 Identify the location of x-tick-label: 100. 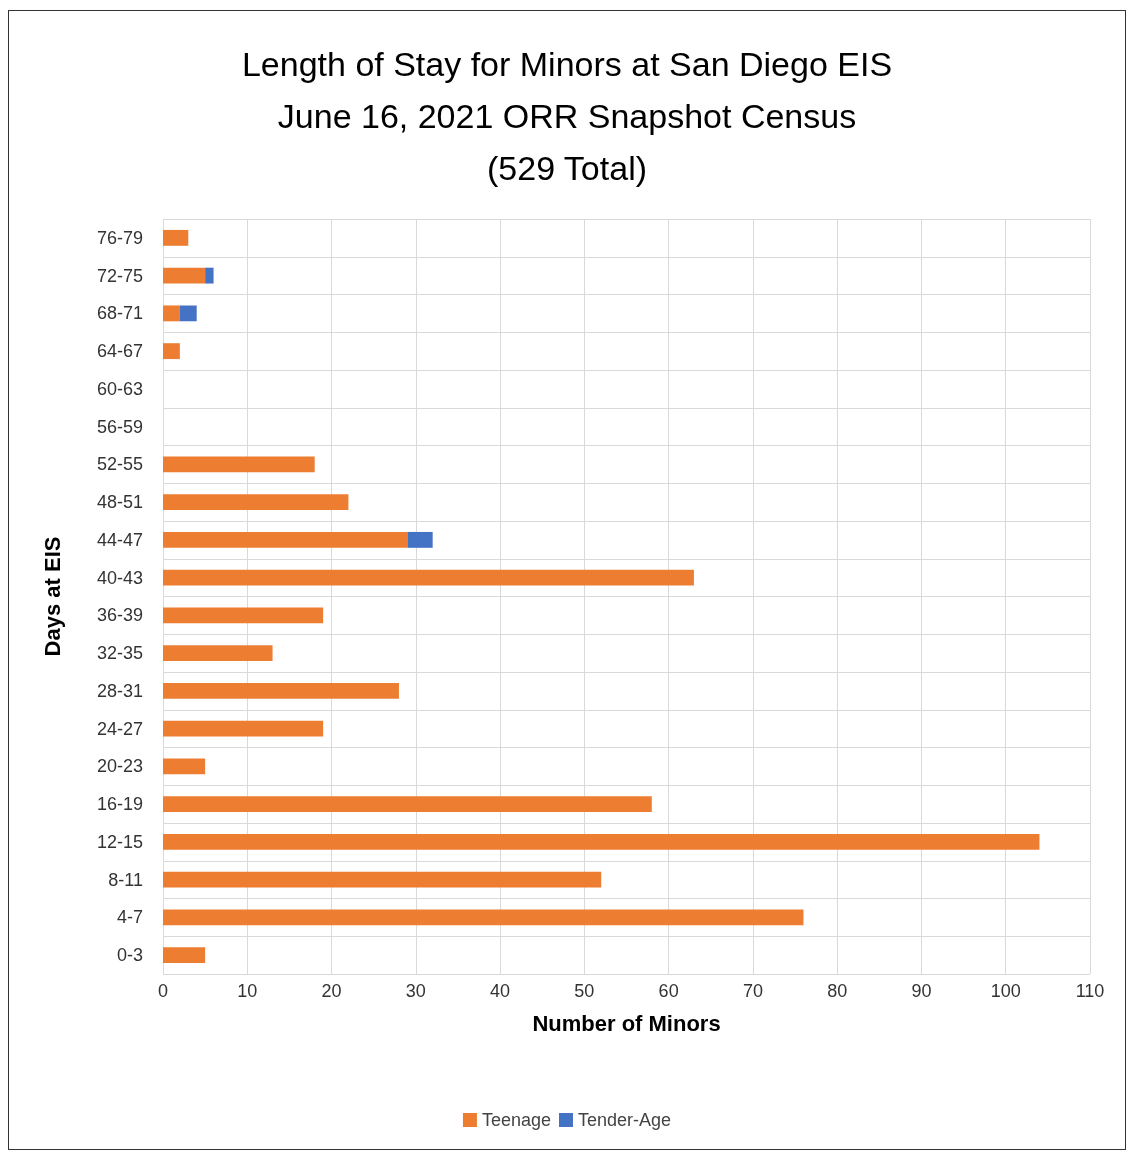
(1005, 991).